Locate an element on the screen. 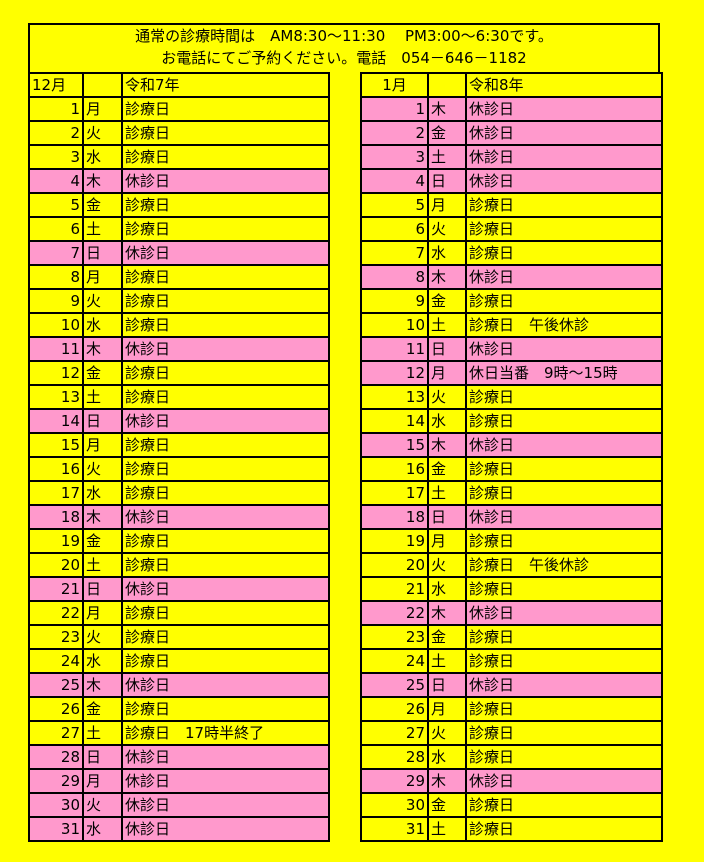 This screenshot has height=862, width=704. calendar-row: 21 水診療日 is located at coordinates (511, 589).